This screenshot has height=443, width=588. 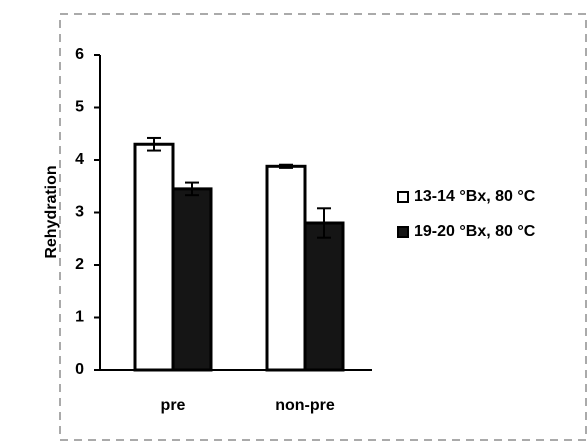 What do you see at coordinates (79, 107) in the screenshot?
I see `y-tick-label: 5` at bounding box center [79, 107].